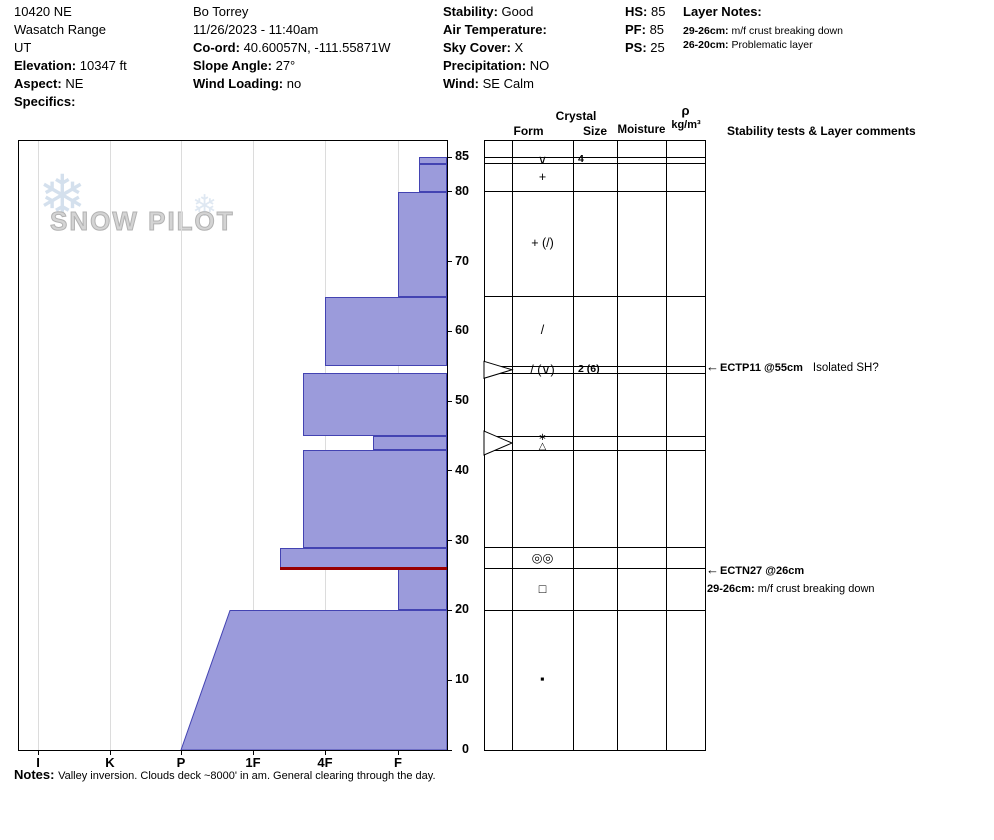  Describe the element at coordinates (465, 749) in the screenshot. I see `depth-axis-label: 0` at that location.